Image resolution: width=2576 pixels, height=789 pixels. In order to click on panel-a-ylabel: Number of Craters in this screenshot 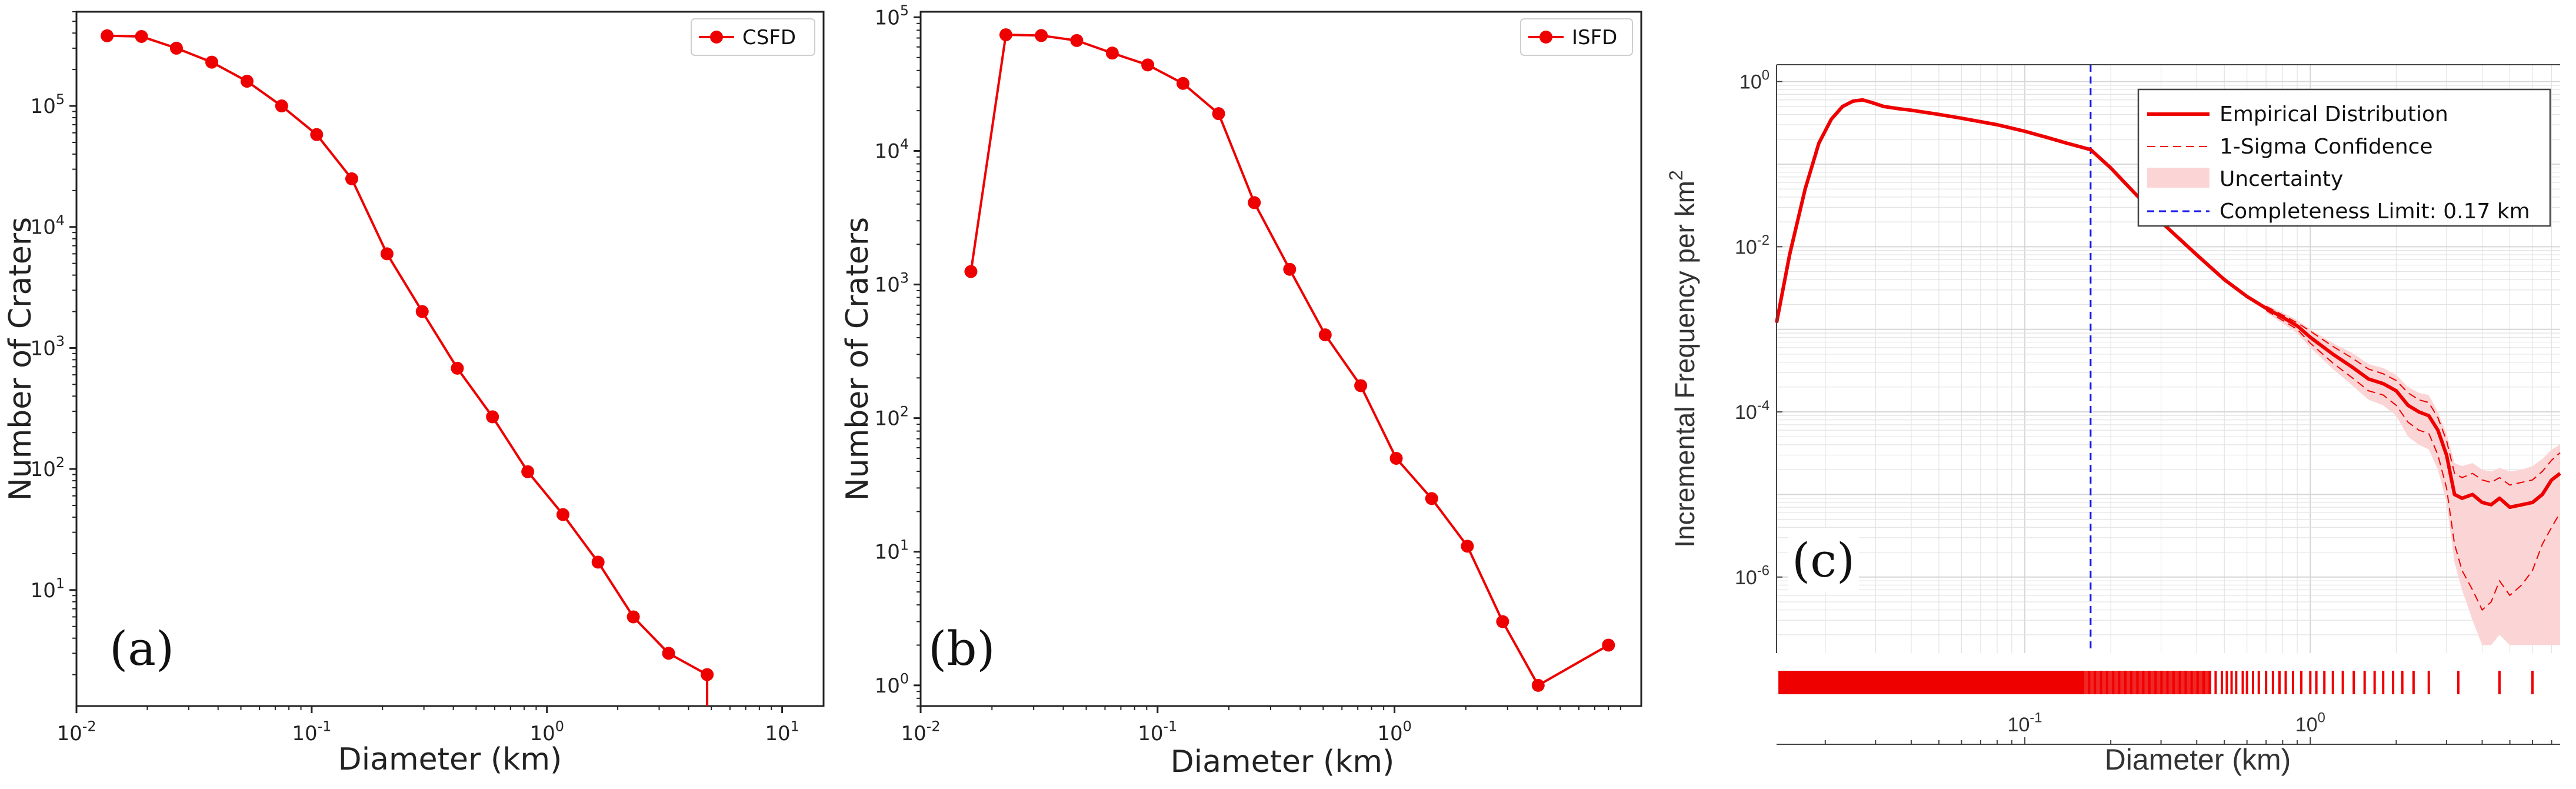, I will do `click(20, 359)`.